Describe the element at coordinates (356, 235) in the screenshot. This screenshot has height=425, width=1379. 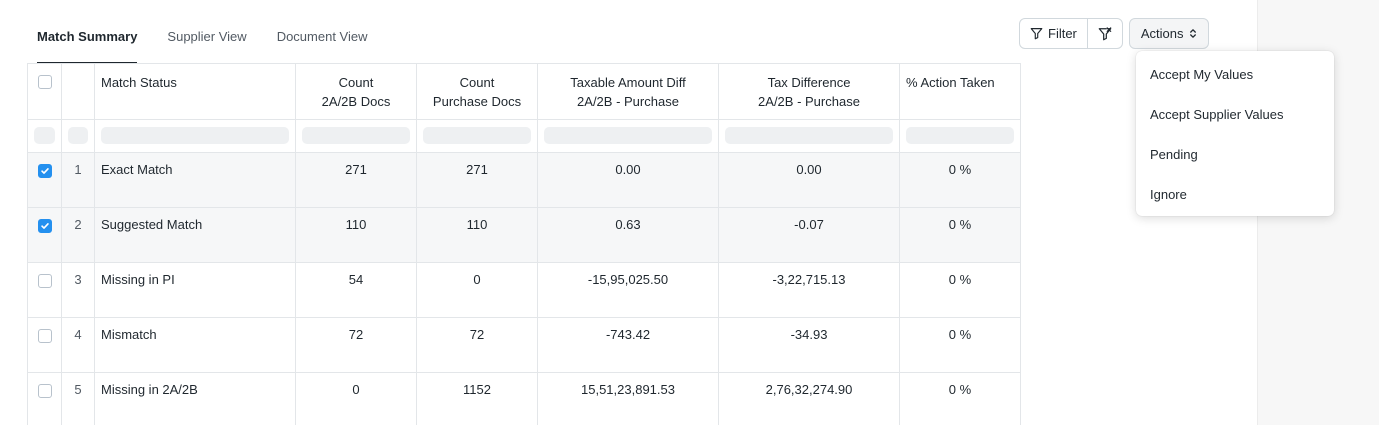
I see `cell-count-2a2b: 110` at that location.